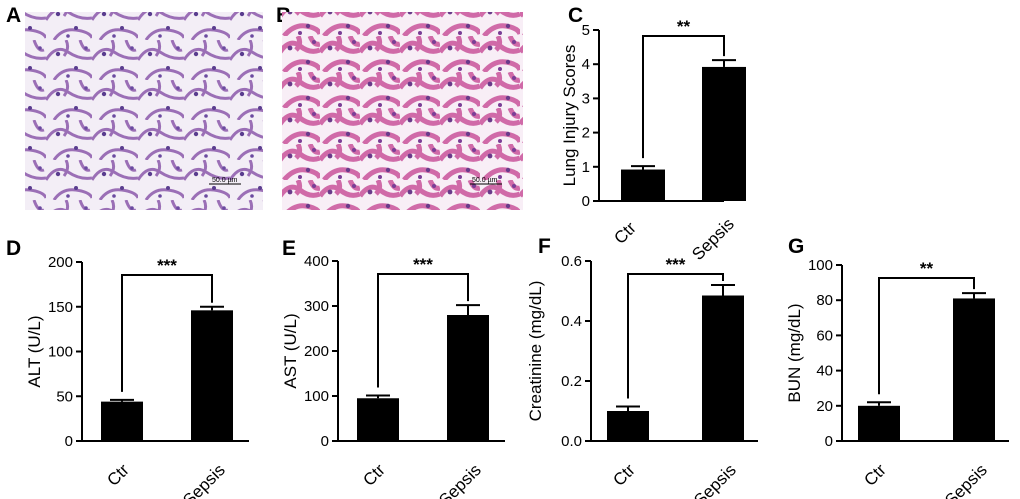  Describe the element at coordinates (535, 351) in the screenshot. I see `y-axis-label-f: Creatinine (mg/dL)` at that location.